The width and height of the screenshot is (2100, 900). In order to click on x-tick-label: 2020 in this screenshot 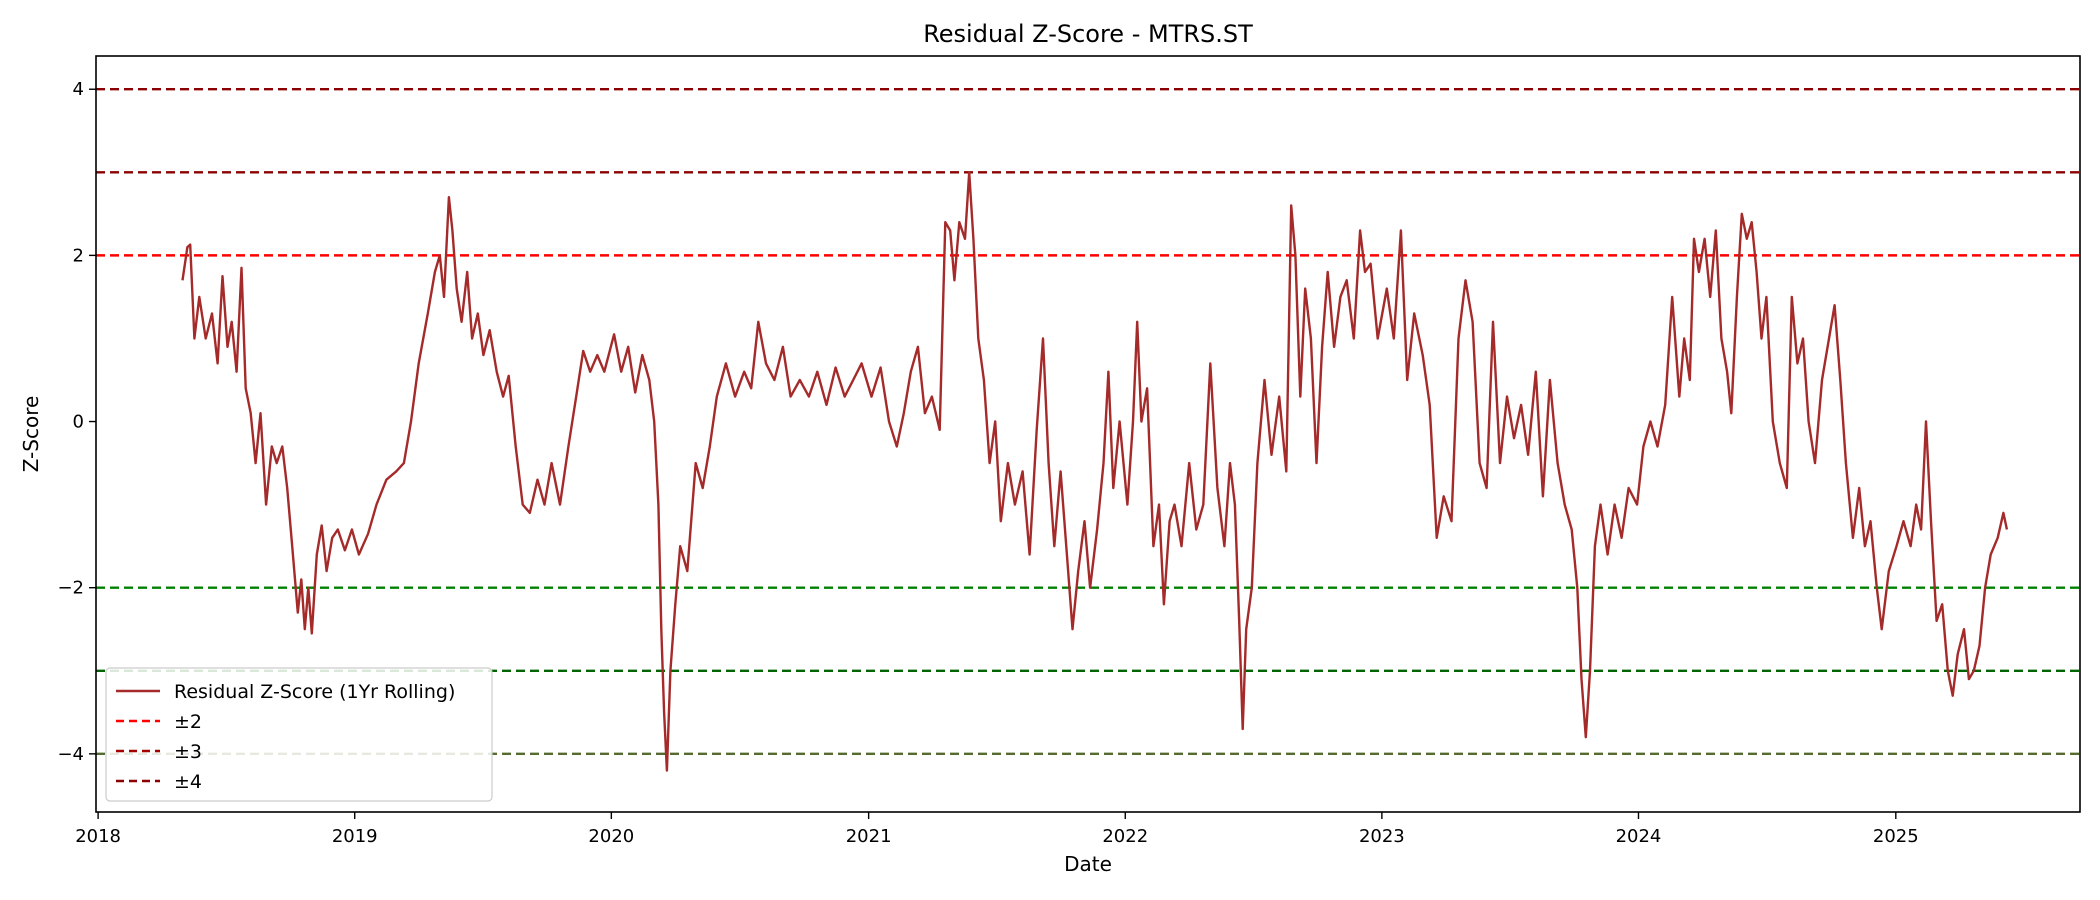, I will do `click(611, 836)`.